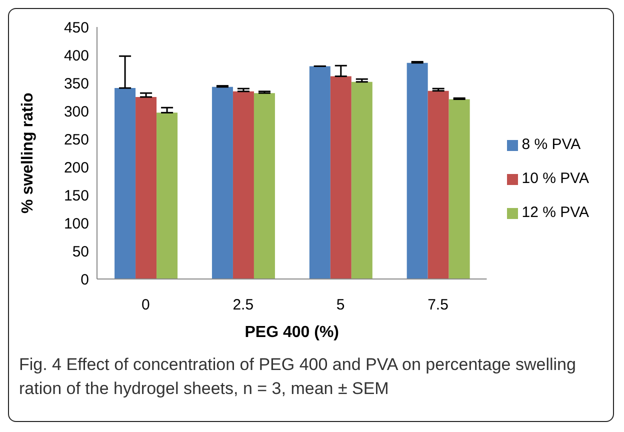 The image size is (624, 432). What do you see at coordinates (28, 153) in the screenshot?
I see `y-axis-title: % swelling ratio` at bounding box center [28, 153].